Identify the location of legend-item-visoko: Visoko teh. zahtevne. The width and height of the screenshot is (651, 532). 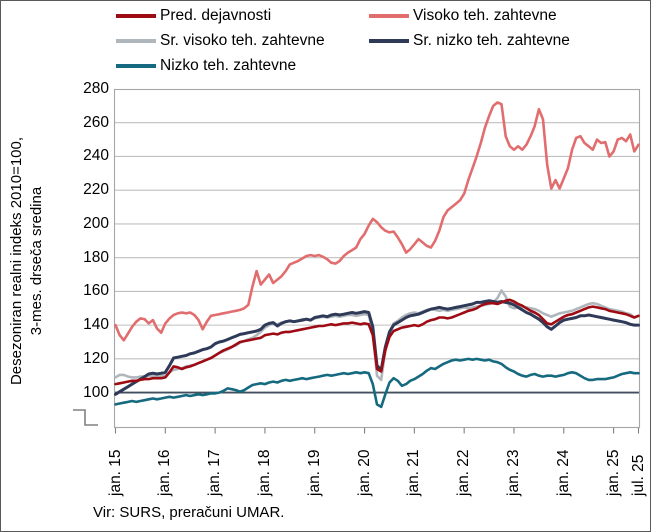
(463, 16).